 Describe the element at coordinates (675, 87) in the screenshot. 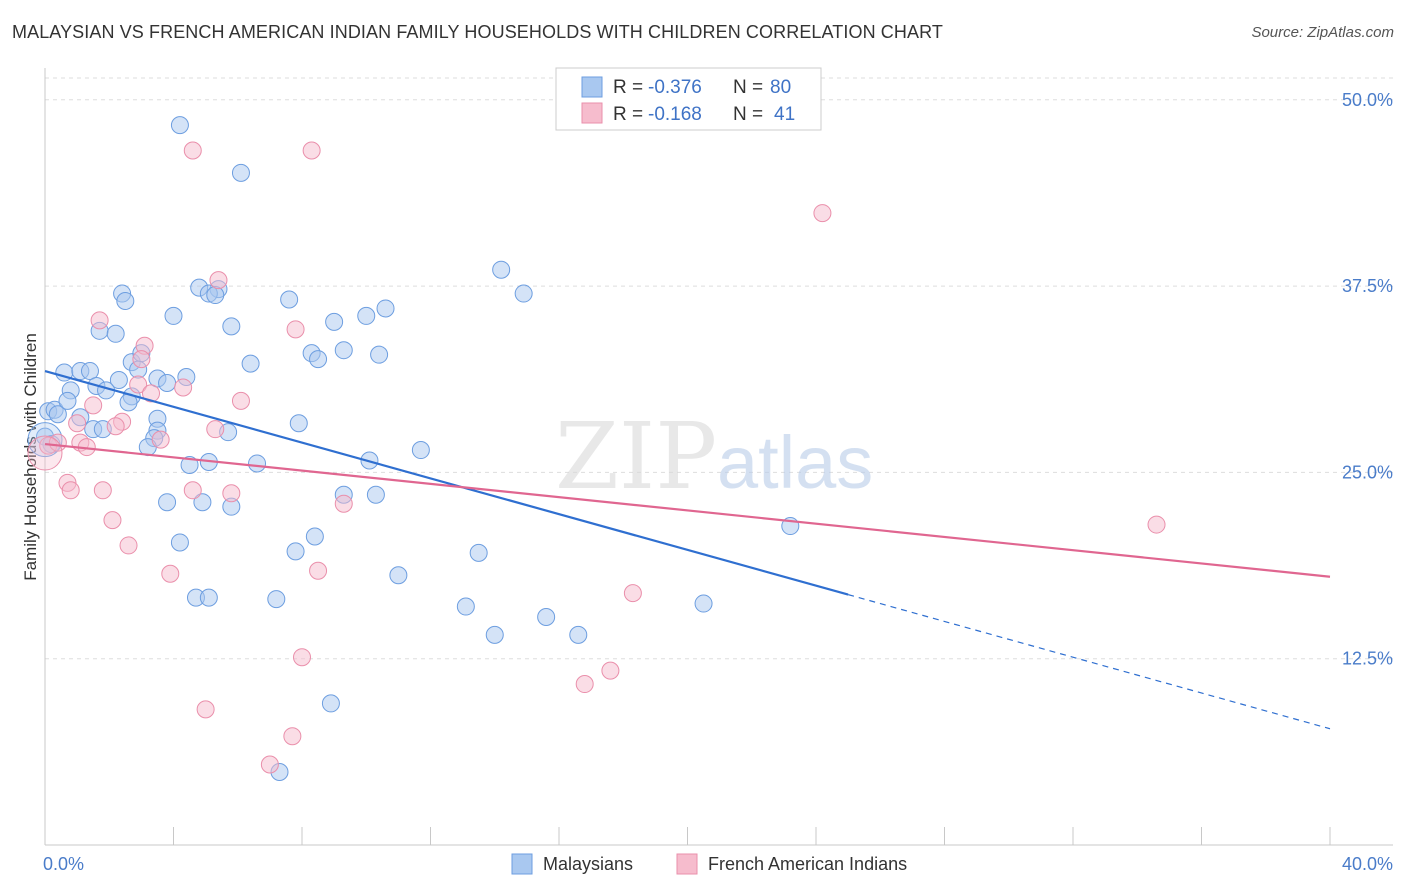

I see `legend-r-value-0: -0.376` at that location.